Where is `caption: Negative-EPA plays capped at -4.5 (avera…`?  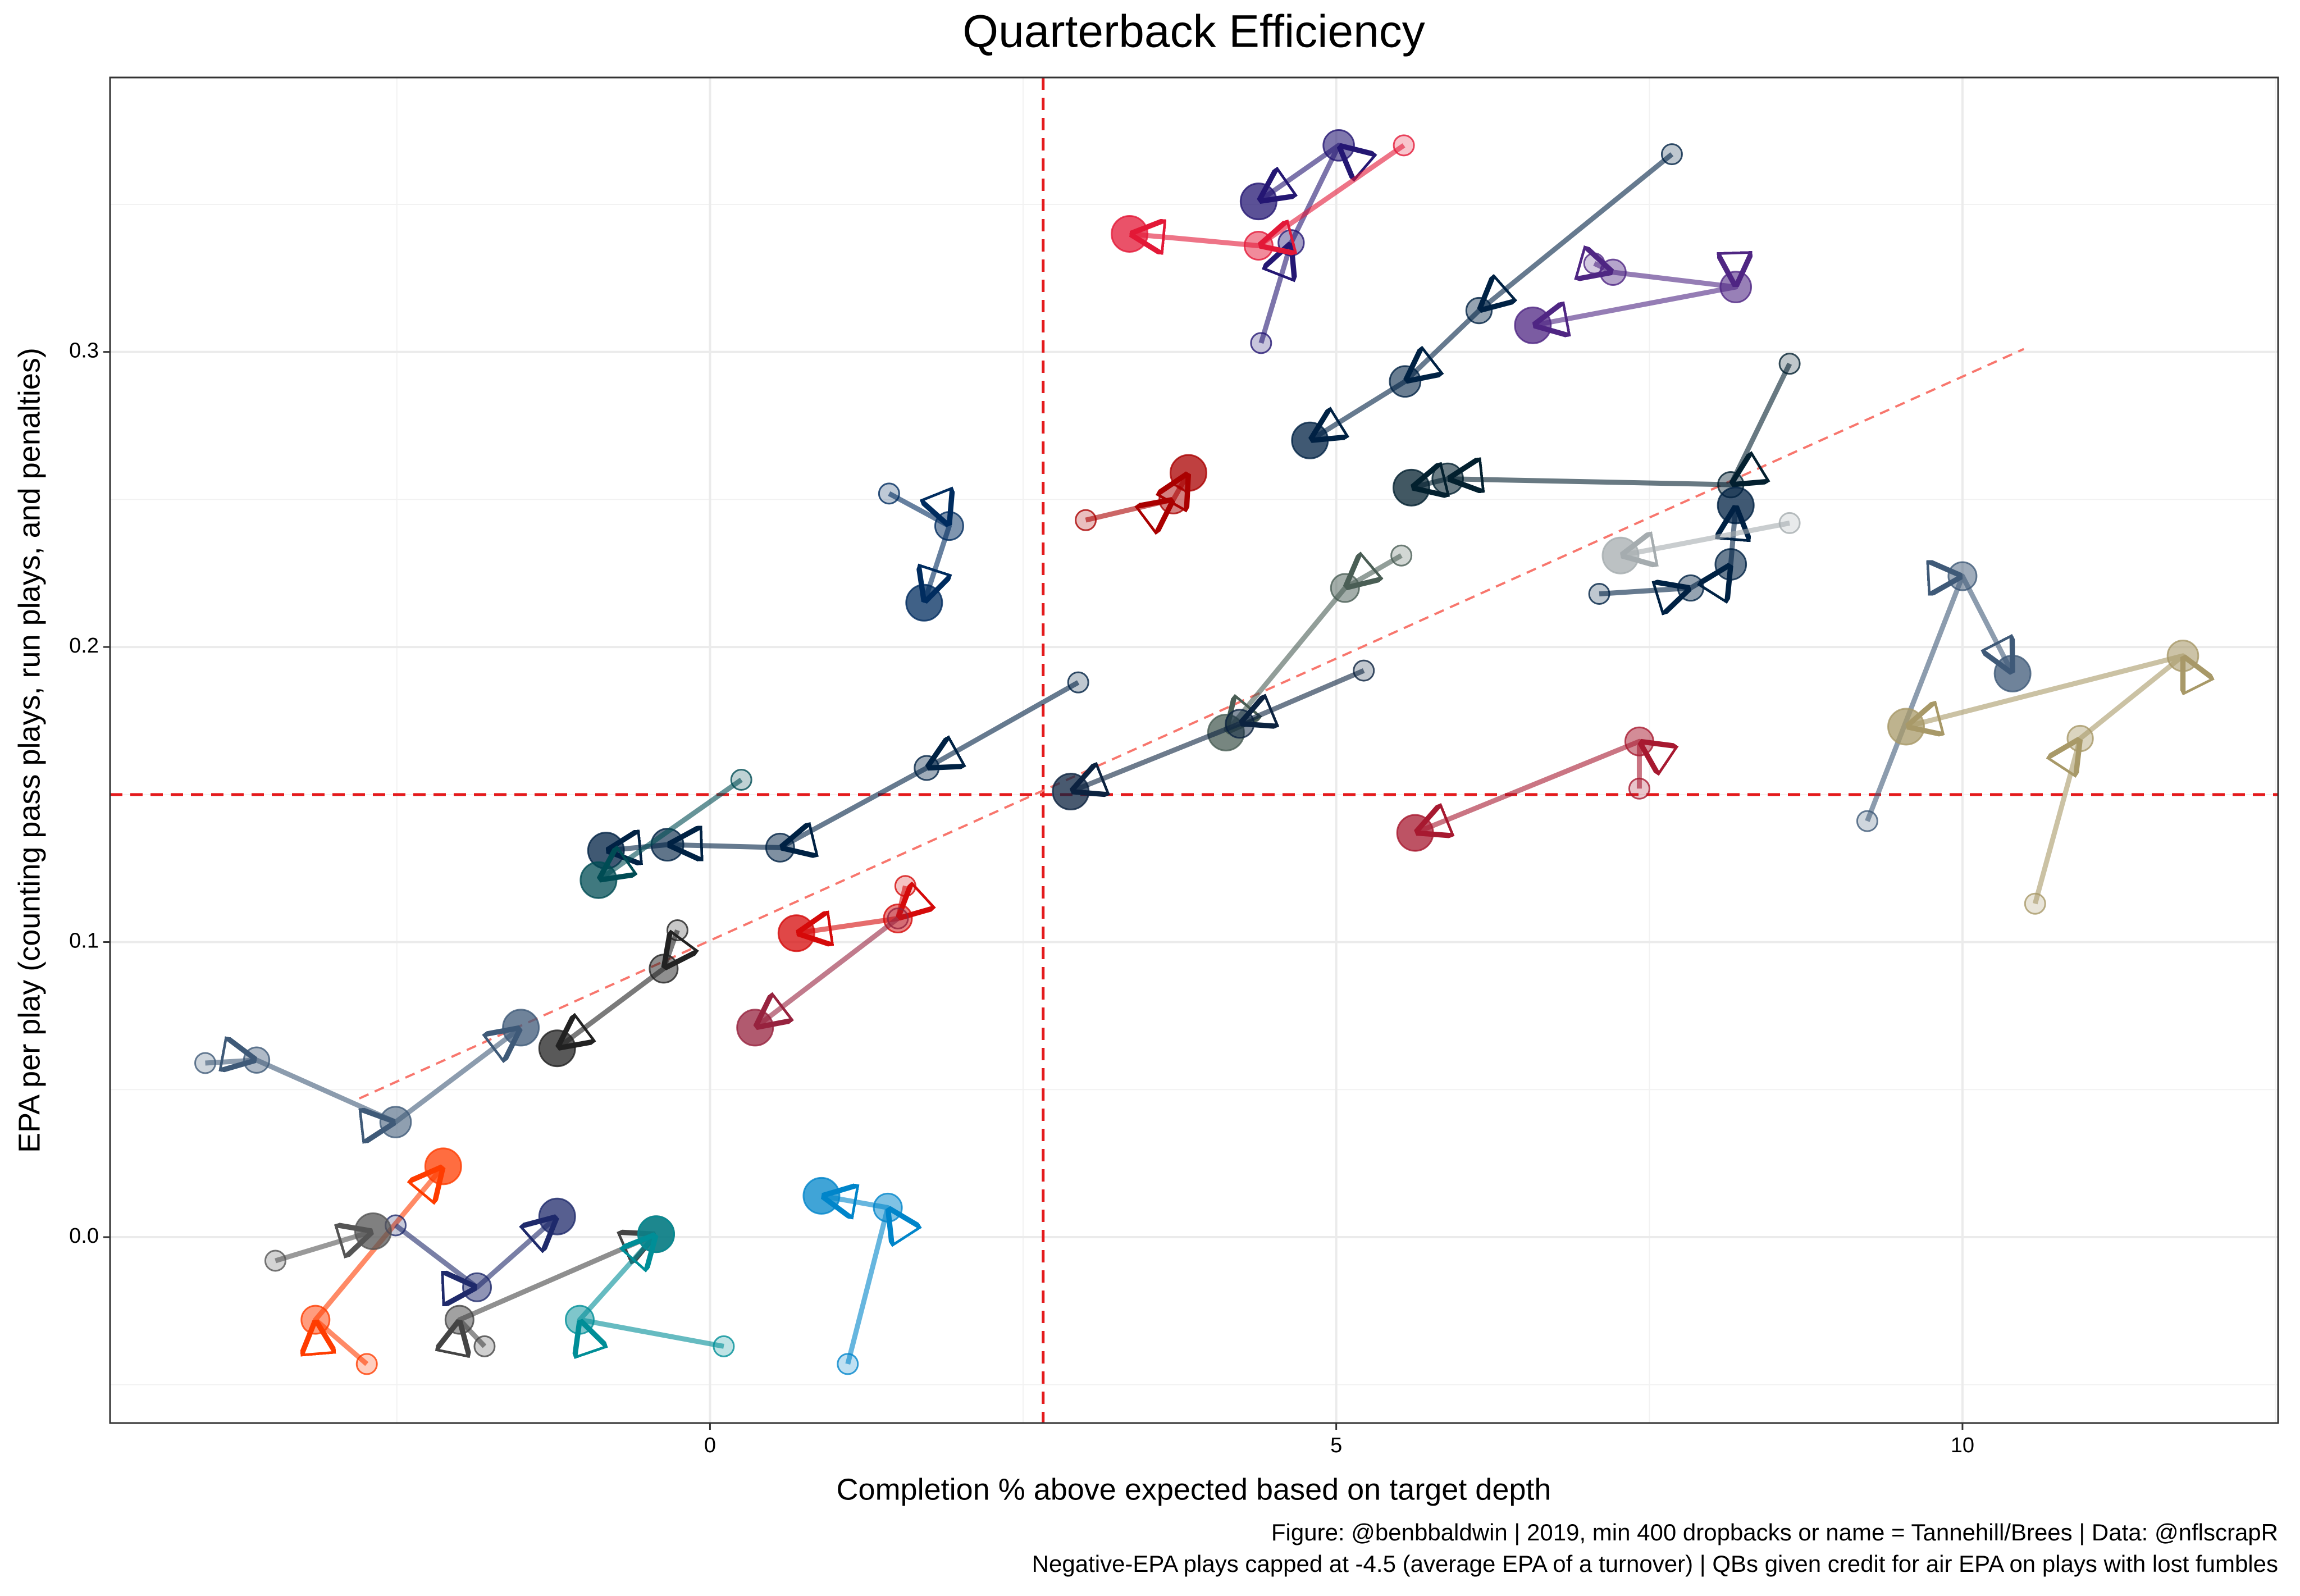 caption: Negative-EPA plays capped at -4.5 (avera… is located at coordinates (1655, 1564).